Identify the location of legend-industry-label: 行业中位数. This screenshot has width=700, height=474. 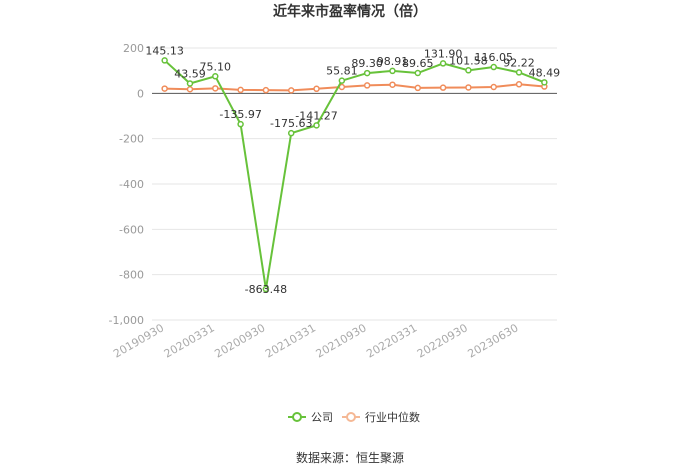
(392, 417).